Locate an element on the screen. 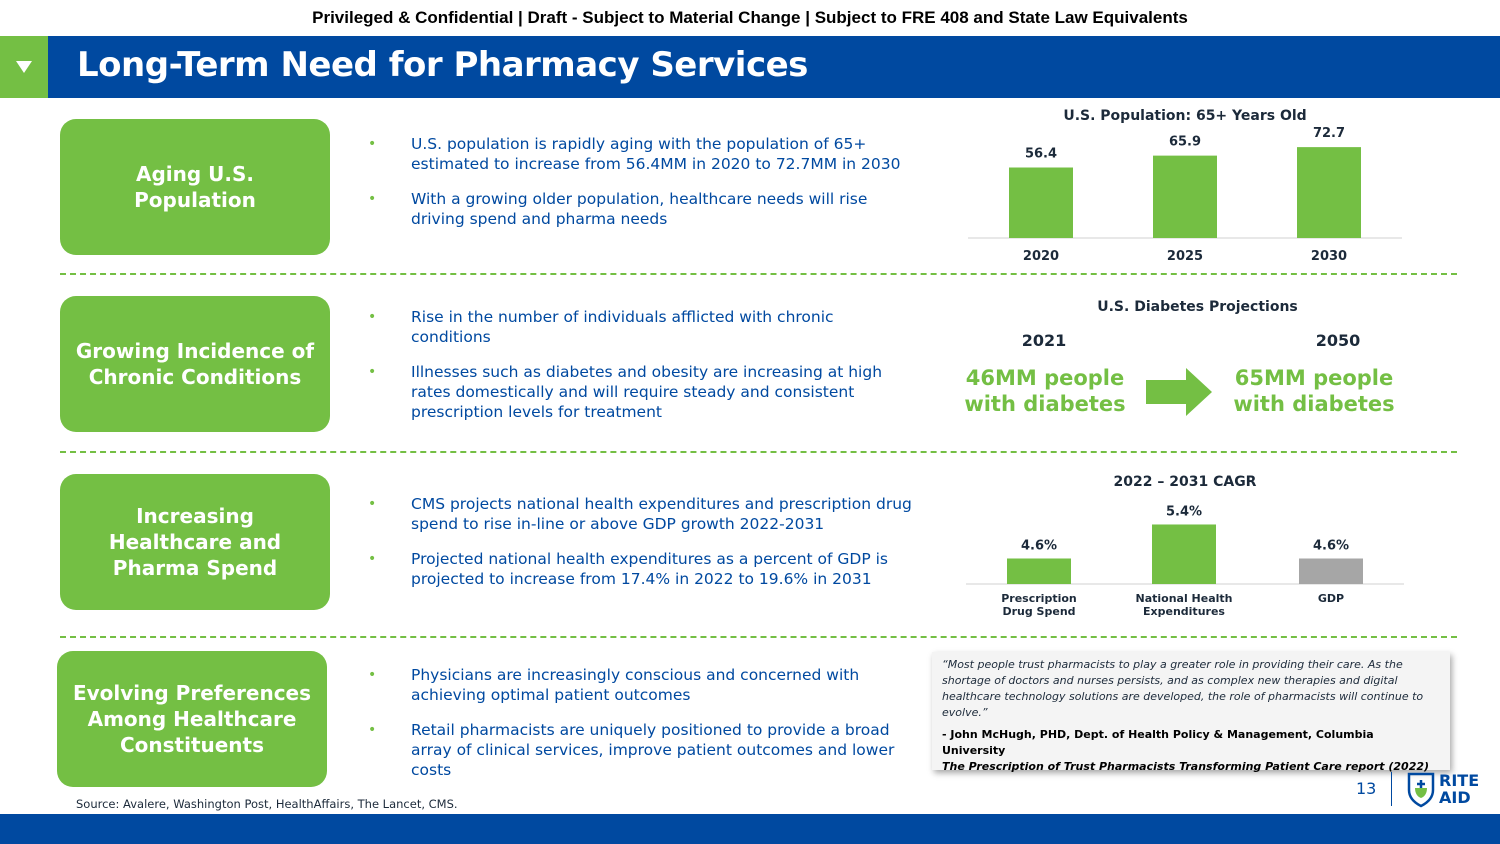  diabetes-left-value: 46MM people with diabetes is located at coordinates (1045, 391).